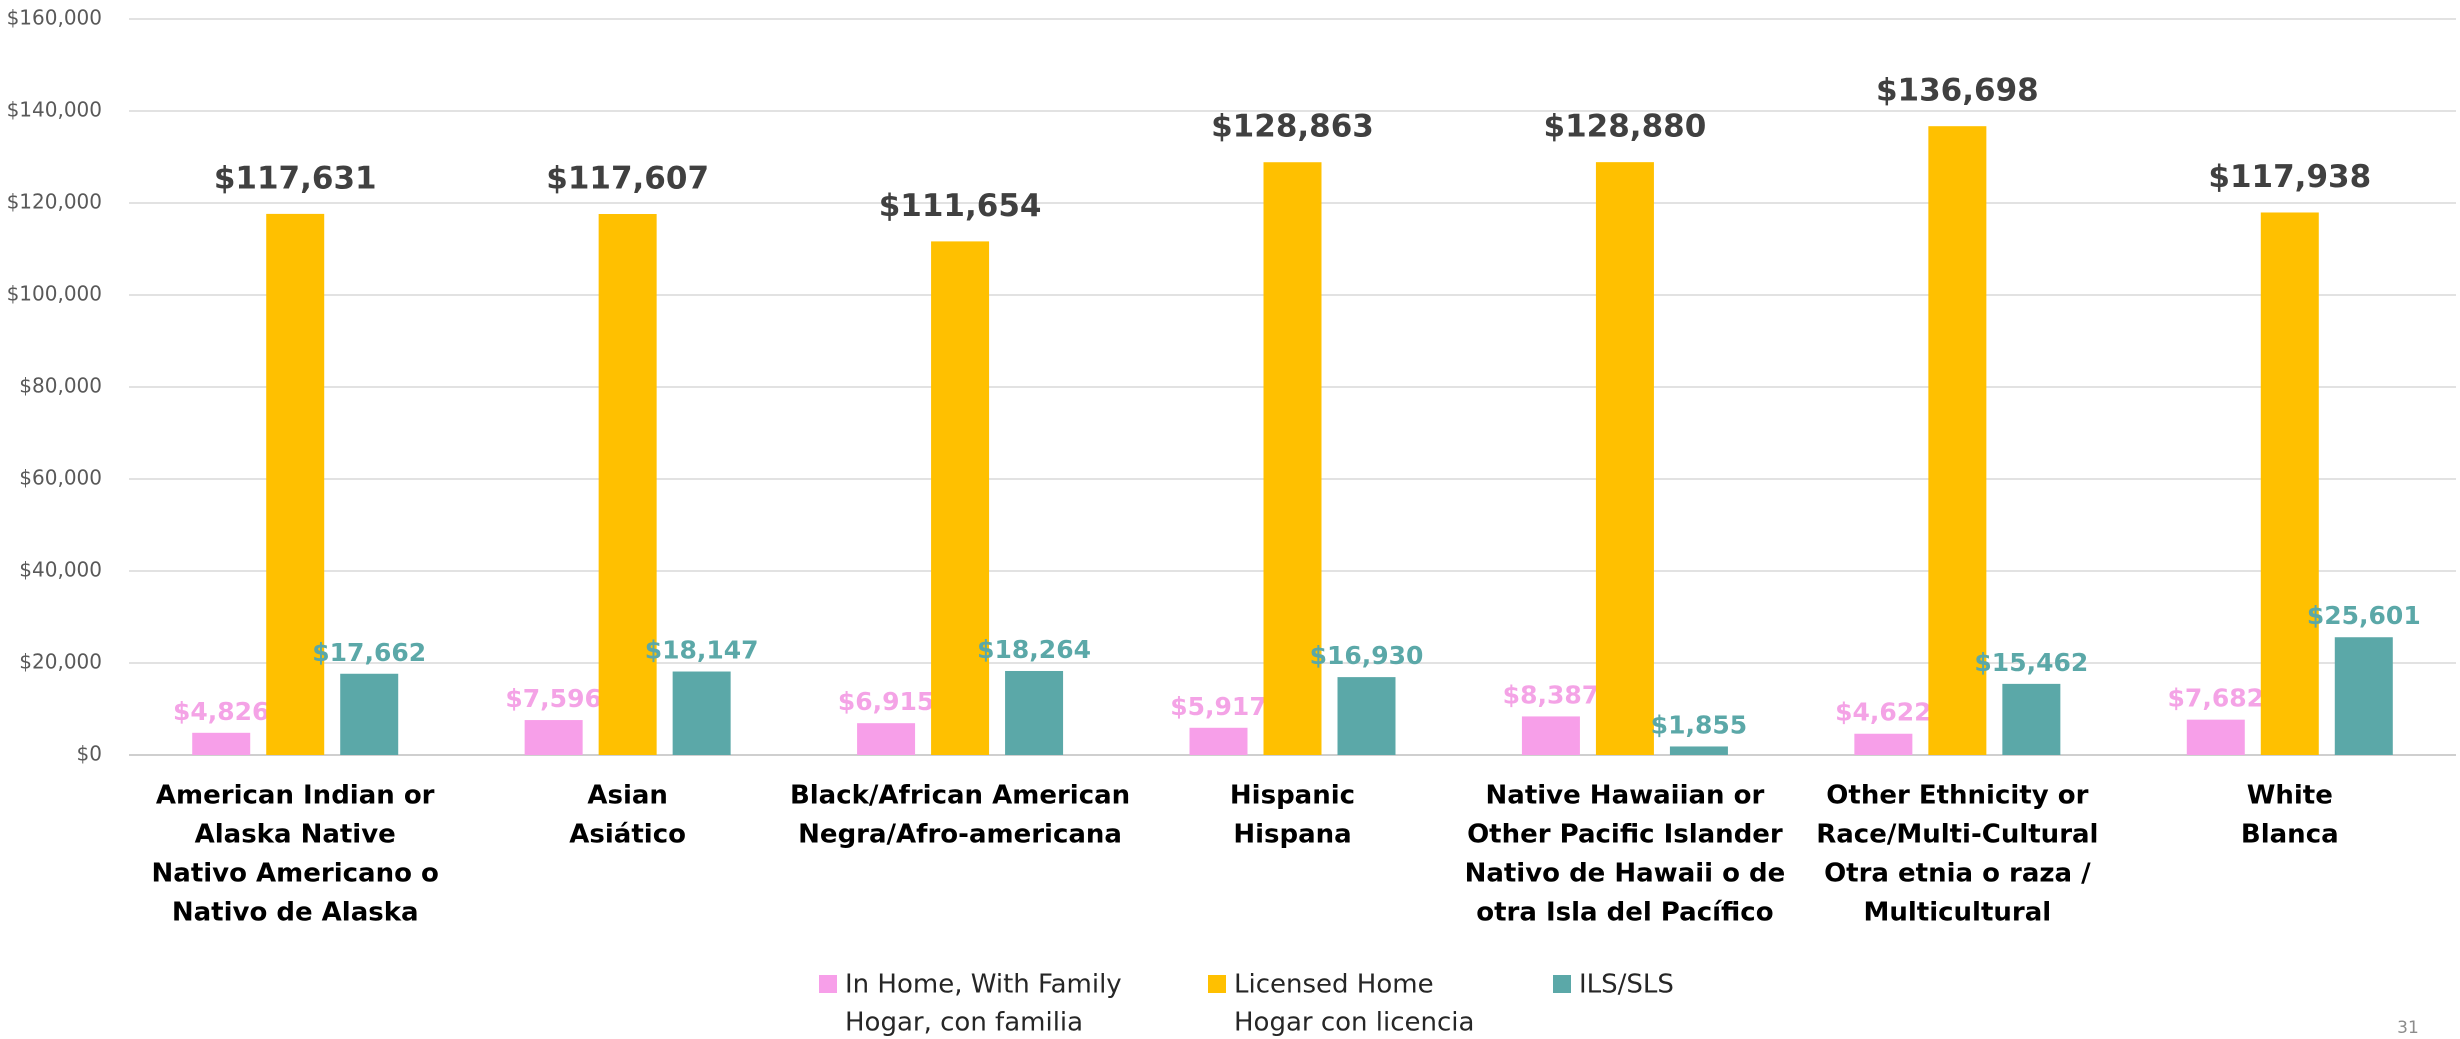  What do you see at coordinates (1354, 1023) in the screenshot?
I see `legend-label: Hogar con licencia` at bounding box center [1354, 1023].